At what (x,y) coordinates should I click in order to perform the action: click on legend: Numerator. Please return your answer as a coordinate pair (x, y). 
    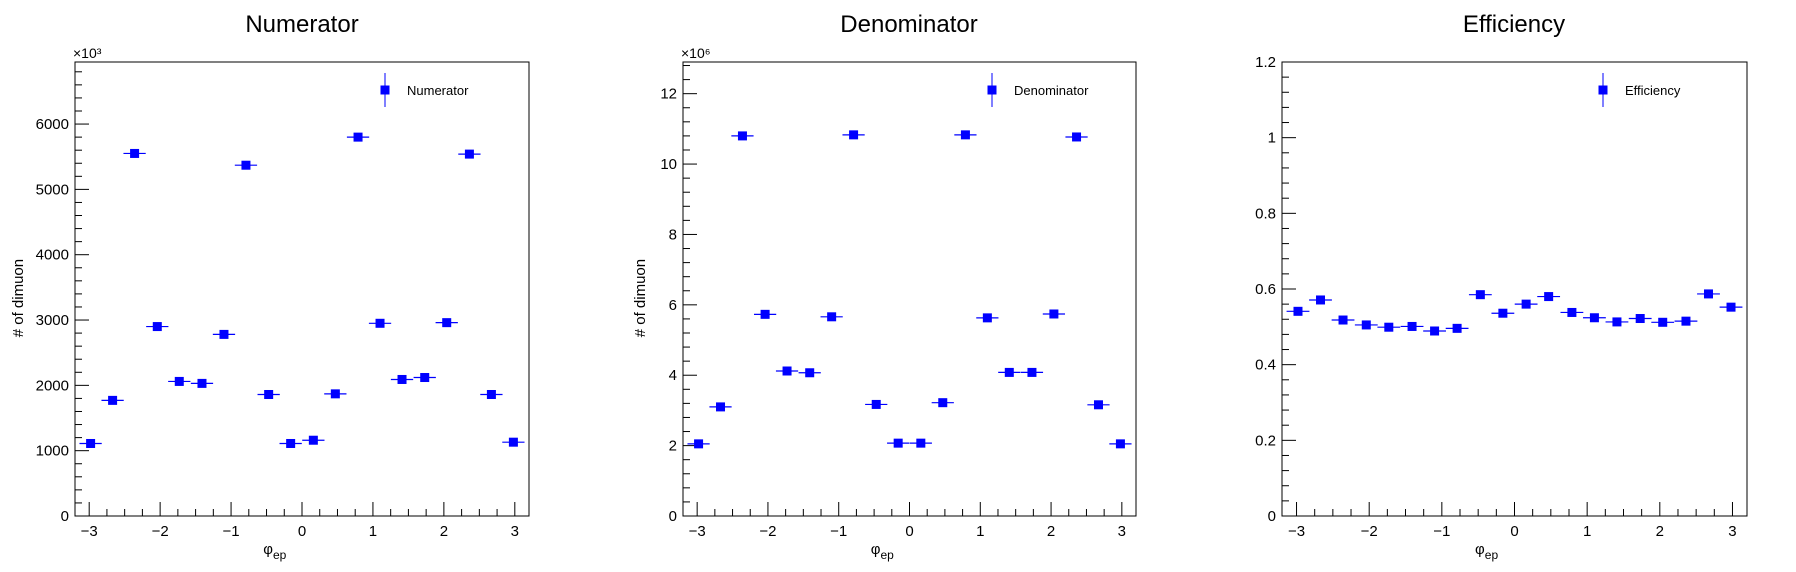
    Looking at the image, I should click on (424, 90).